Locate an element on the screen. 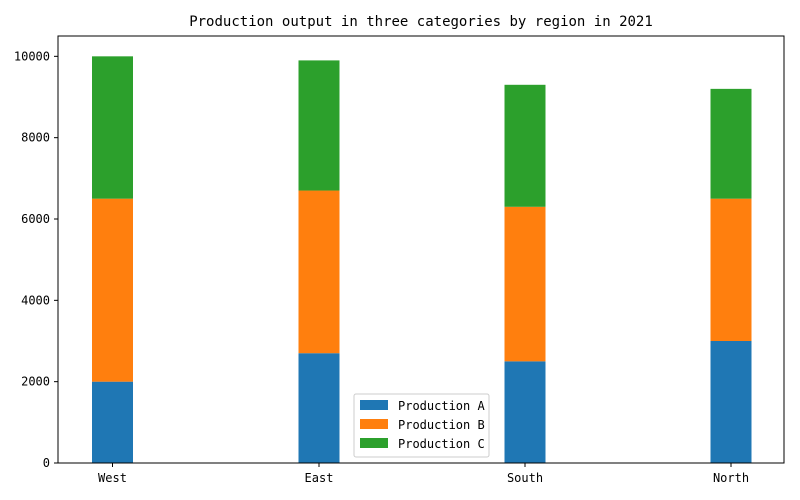 This screenshot has height=500, width=800. y-tick-label: 2000 is located at coordinates (35, 382).